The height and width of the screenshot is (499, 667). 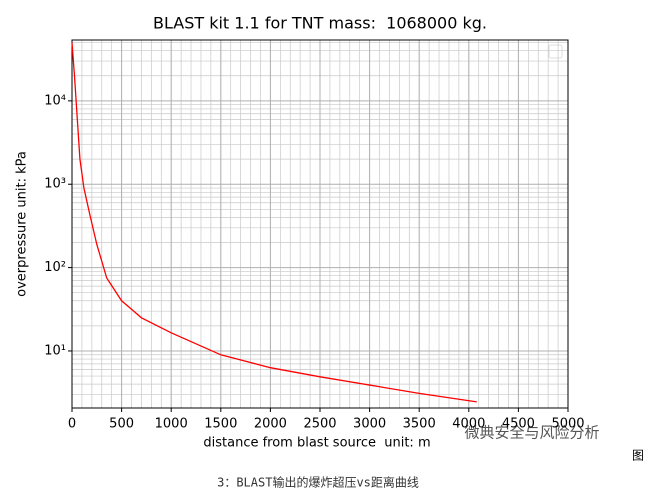 I want to click on x-axis-label: distance from blast source unit: m, so click(x=316, y=443).